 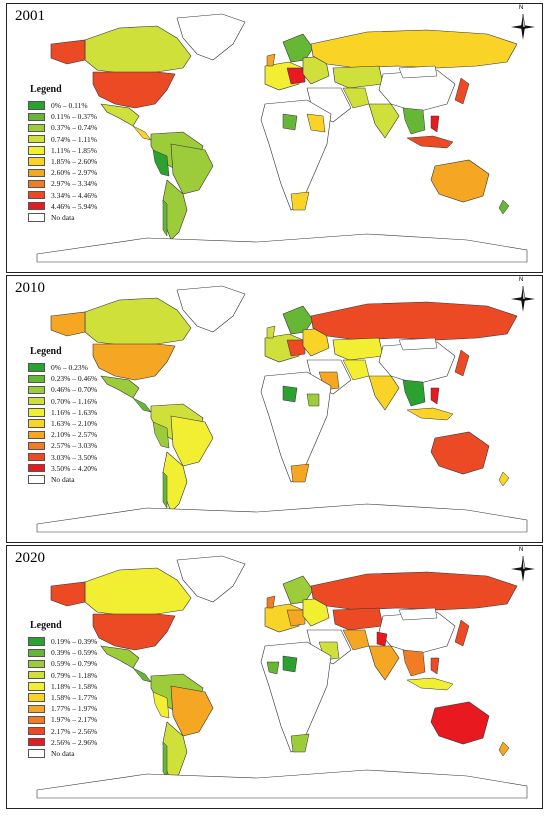 What do you see at coordinates (74, 184) in the screenshot?
I see `legend-label: 2.97% – 3.34%` at bounding box center [74, 184].